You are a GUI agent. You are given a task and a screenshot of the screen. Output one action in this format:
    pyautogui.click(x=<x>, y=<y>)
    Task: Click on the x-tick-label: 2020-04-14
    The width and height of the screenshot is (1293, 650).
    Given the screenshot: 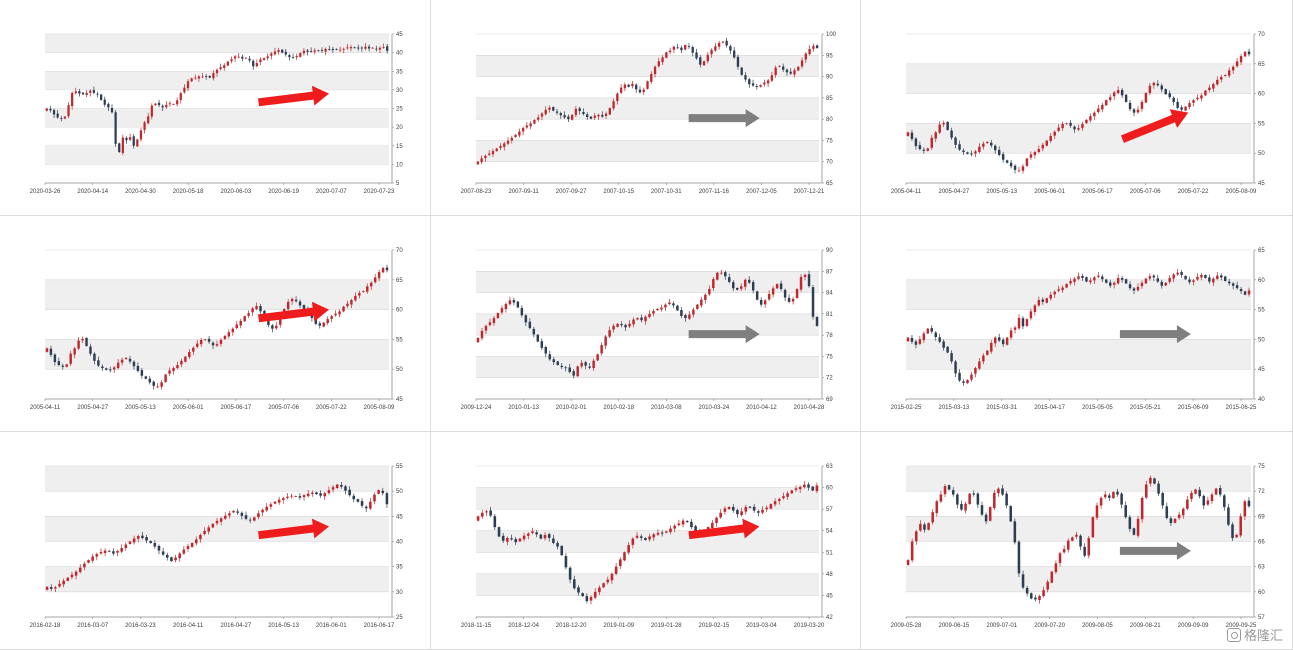 What is the action you would take?
    pyautogui.click(x=92, y=192)
    